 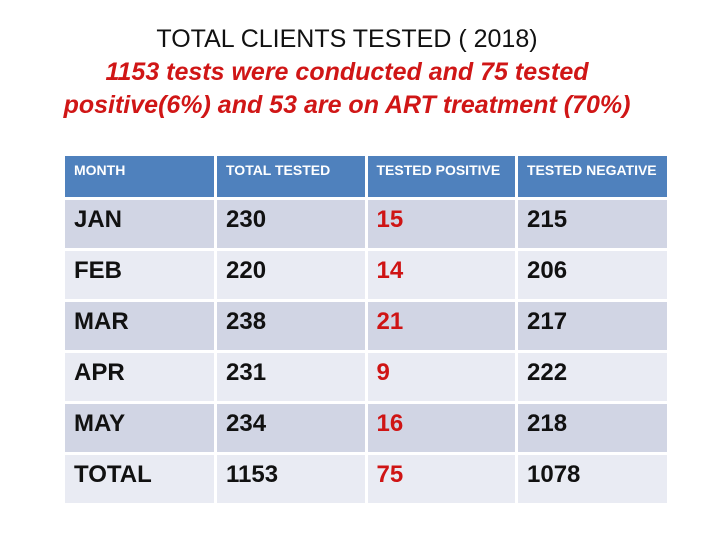 I want to click on subtitle-line-1: 1153 tests were conducted and 75 tested, so click(x=347, y=72).